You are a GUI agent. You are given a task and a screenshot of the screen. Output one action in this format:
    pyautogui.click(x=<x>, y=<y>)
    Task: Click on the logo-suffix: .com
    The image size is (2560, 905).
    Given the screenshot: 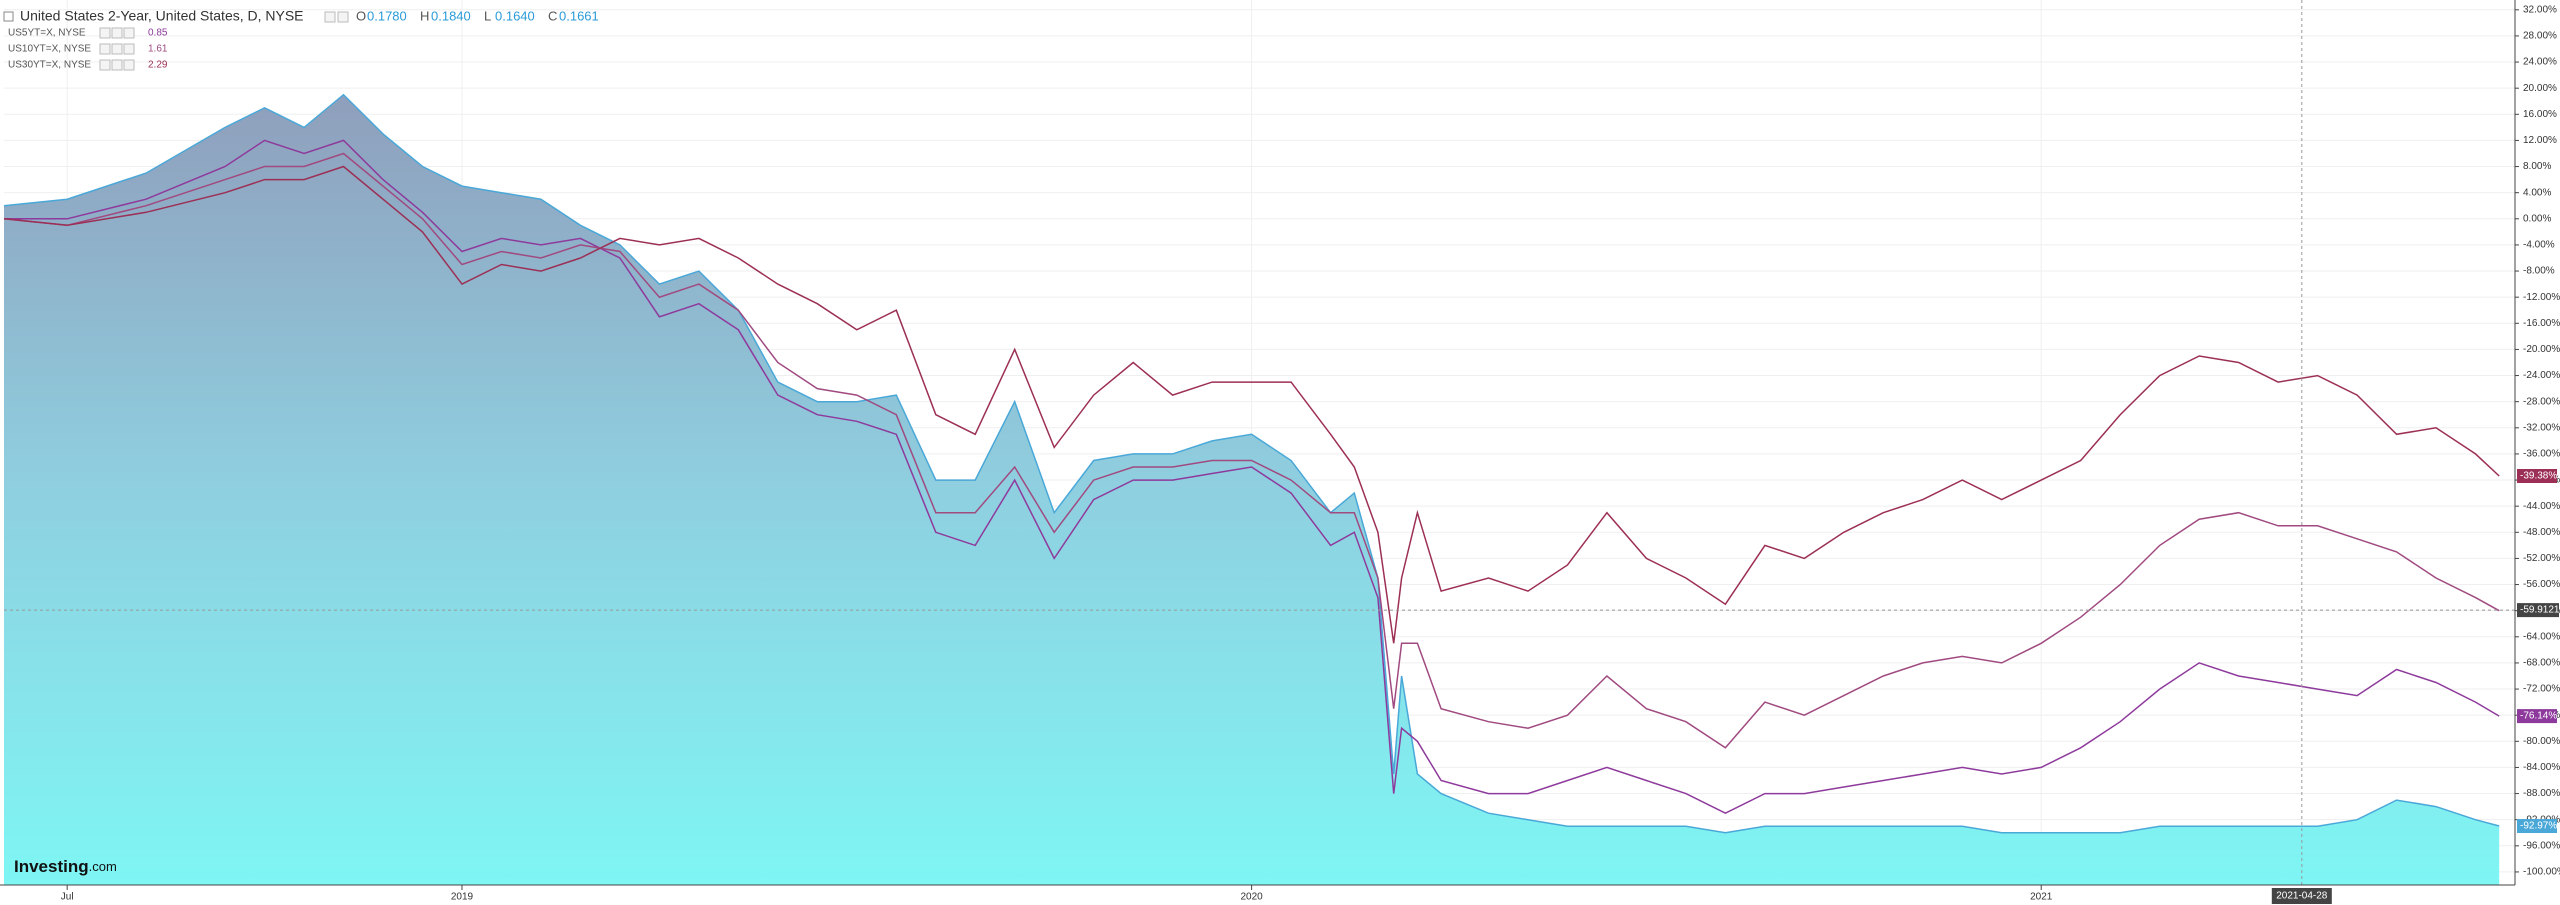 What is the action you would take?
    pyautogui.click(x=103, y=866)
    